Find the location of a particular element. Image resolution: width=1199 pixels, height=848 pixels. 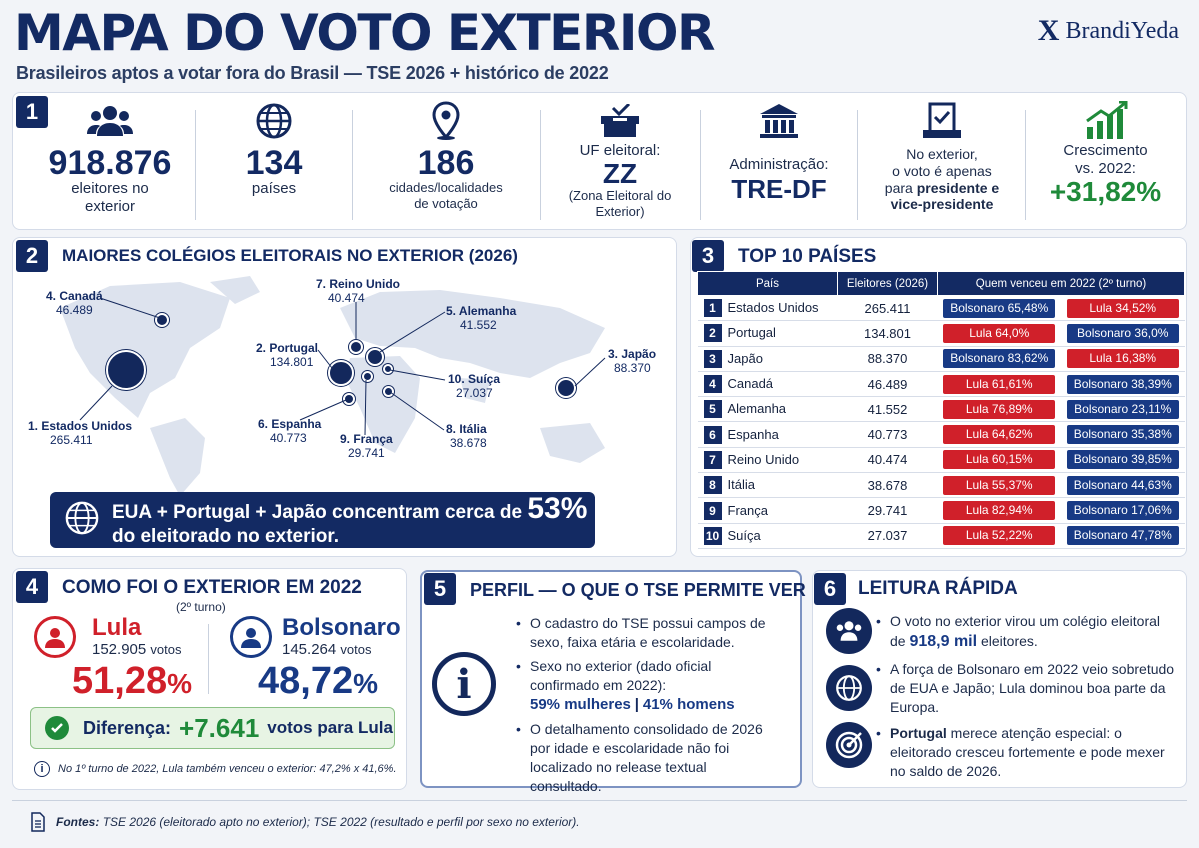

winner-pill: Lula 76,89% is located at coordinates (999, 409).